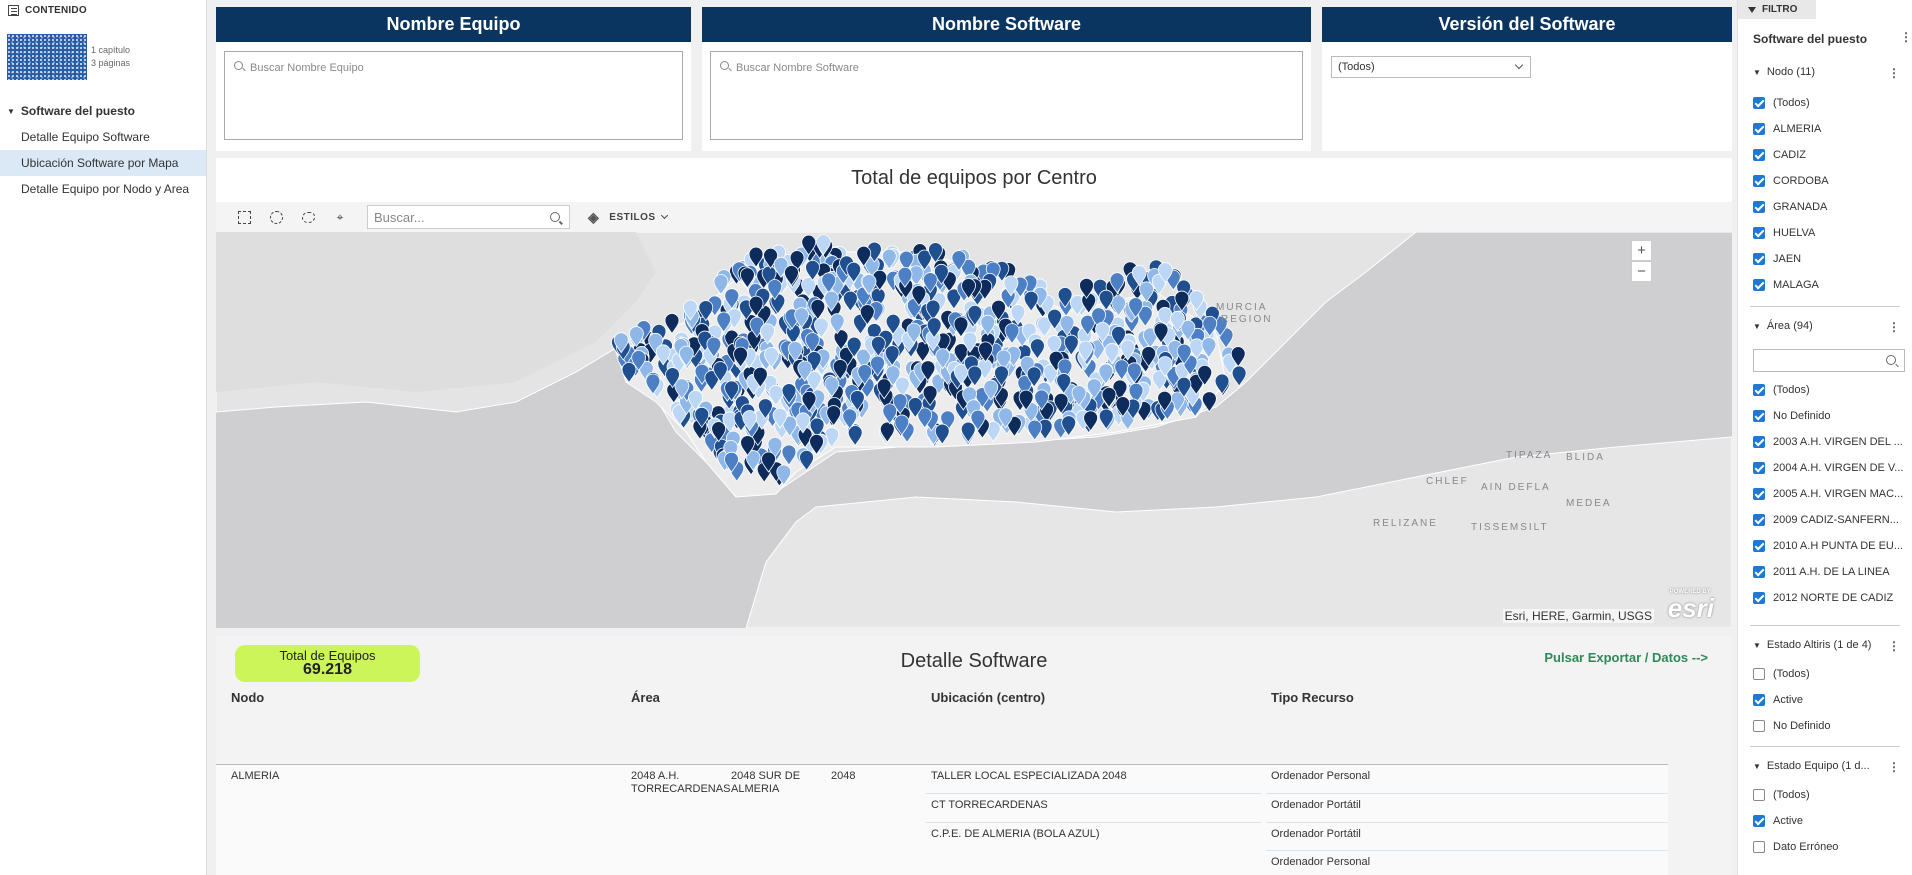 The height and width of the screenshot is (875, 1912). What do you see at coordinates (1516, 487) in the screenshot?
I see `map-label-ain-defla: AIN DEFLA` at bounding box center [1516, 487].